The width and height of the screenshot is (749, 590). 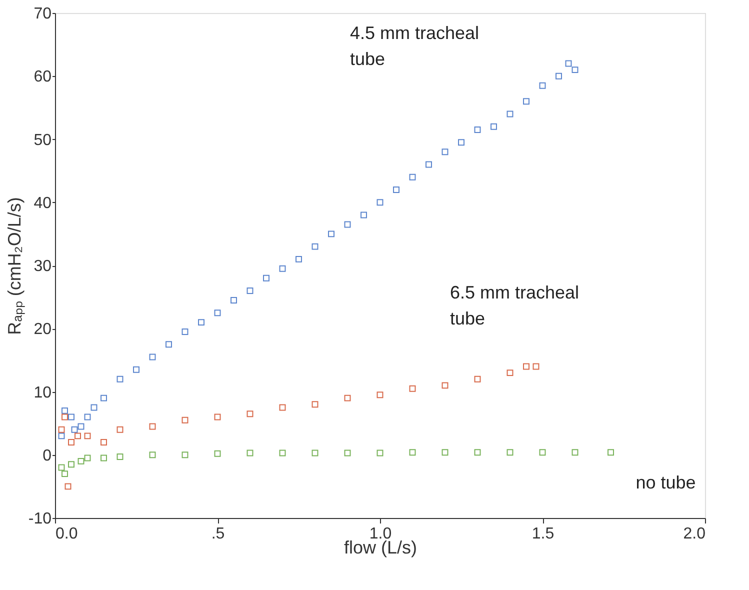 What do you see at coordinates (43, 329) in the screenshot?
I see `y-tick-label: 20` at bounding box center [43, 329].